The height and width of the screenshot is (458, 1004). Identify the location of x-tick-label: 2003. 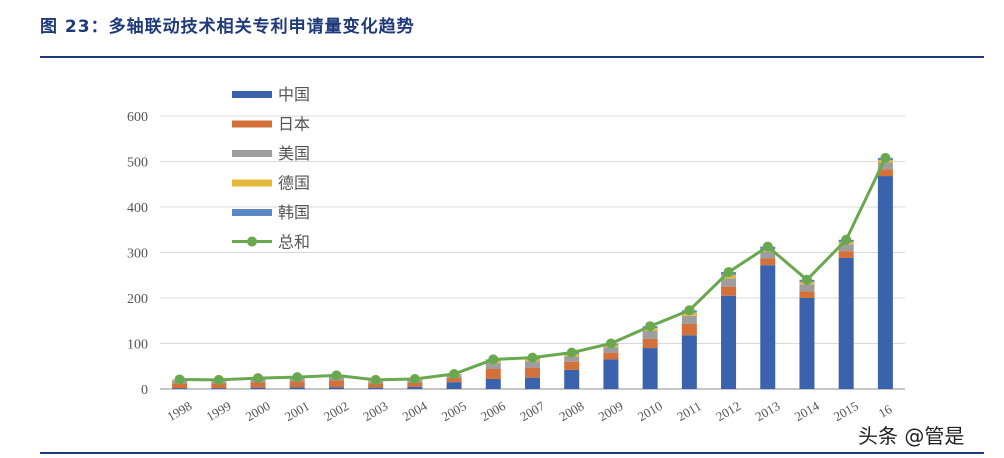
(375, 411).